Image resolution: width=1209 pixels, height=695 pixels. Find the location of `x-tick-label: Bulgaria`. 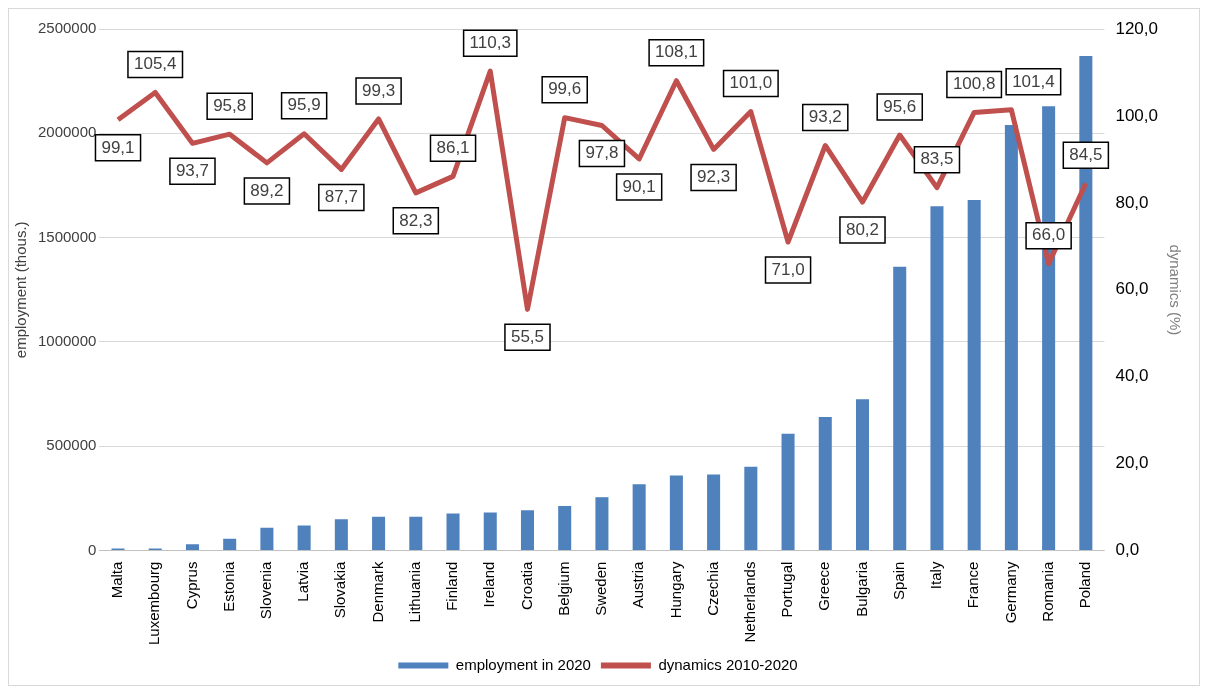

x-tick-label: Bulgaria is located at coordinates (861, 588).